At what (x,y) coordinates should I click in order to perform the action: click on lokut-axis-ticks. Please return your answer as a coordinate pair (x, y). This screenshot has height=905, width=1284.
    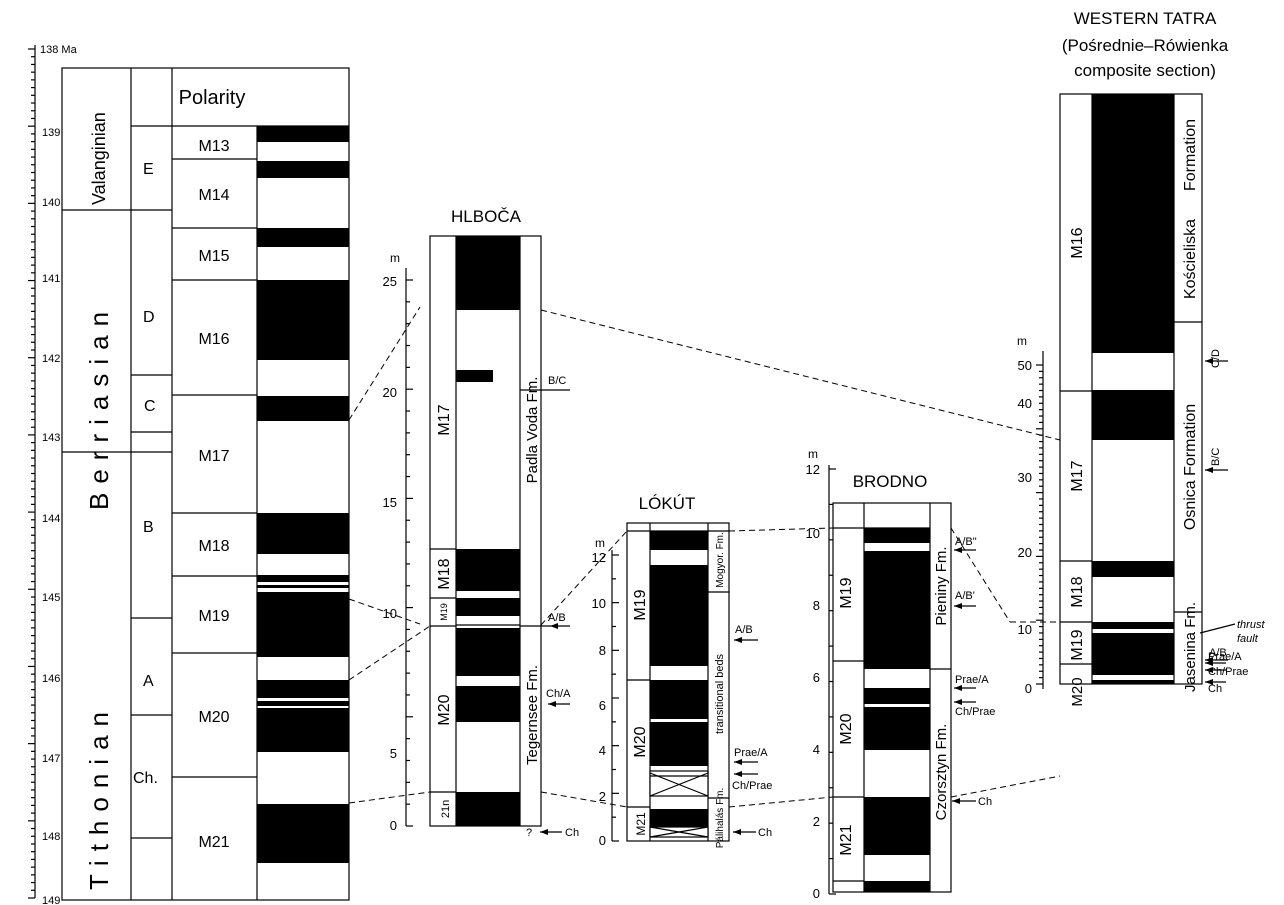
    Looking at the image, I should click on (615, 698).